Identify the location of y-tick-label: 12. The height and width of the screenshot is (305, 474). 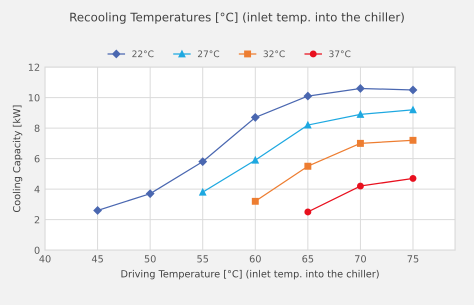
(34, 67).